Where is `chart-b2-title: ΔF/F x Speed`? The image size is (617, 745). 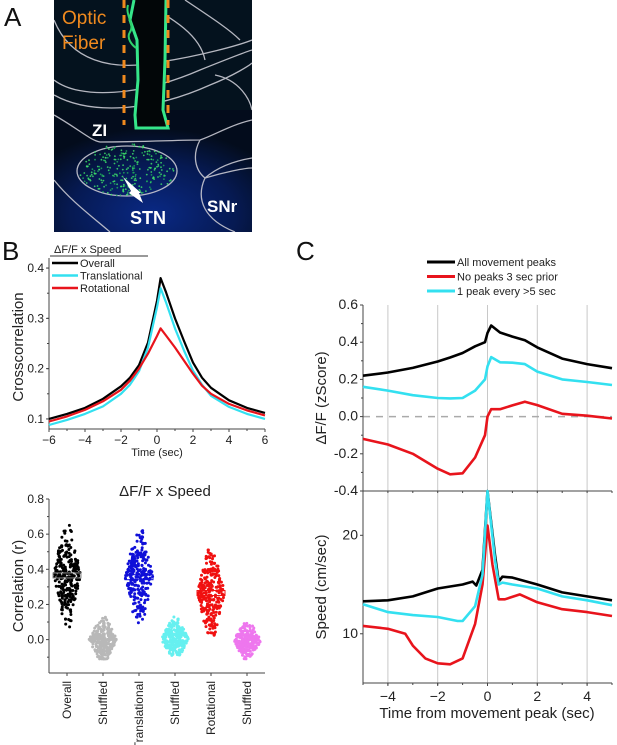 chart-b2-title: ΔF/F x Speed is located at coordinates (165, 491).